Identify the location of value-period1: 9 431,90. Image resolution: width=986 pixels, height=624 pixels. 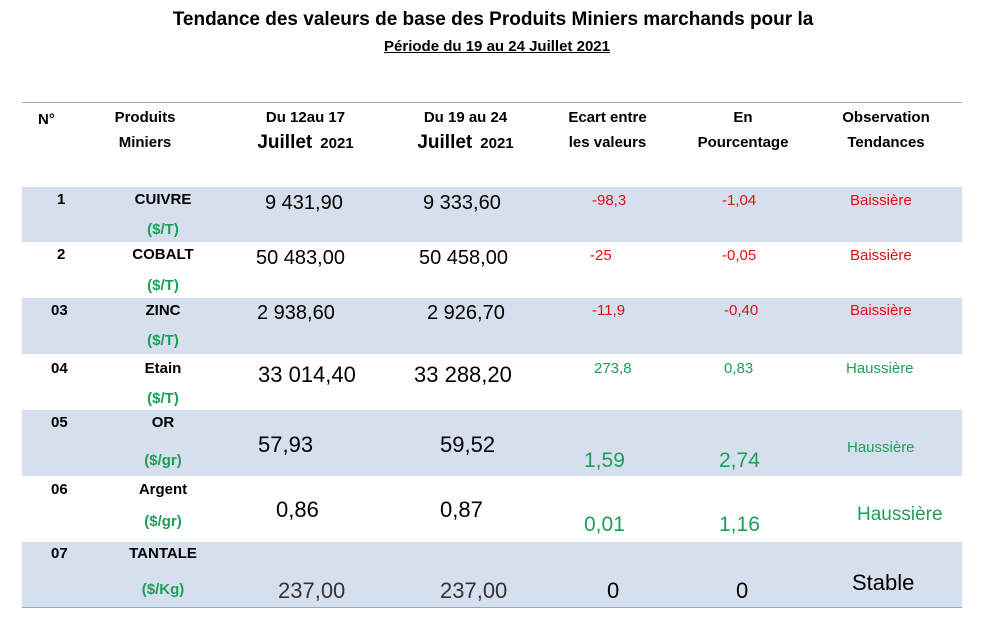
(304, 203).